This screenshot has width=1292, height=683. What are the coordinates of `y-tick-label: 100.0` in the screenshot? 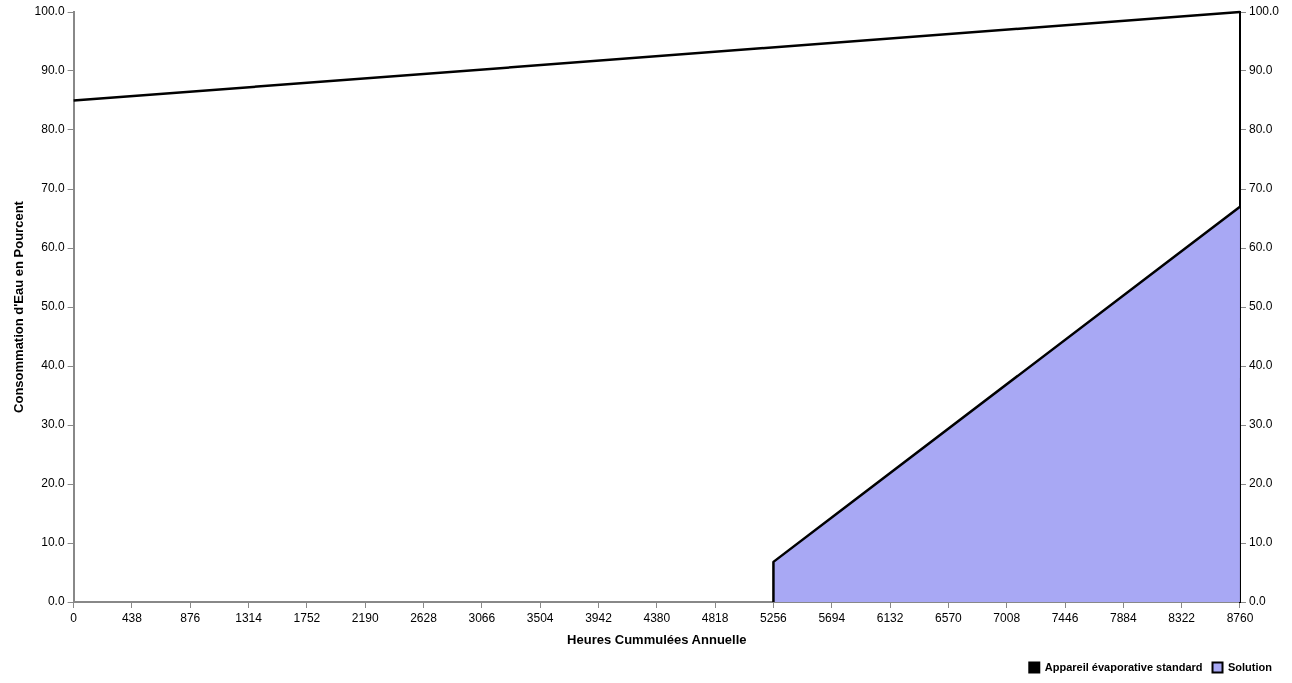 It's located at (49, 11).